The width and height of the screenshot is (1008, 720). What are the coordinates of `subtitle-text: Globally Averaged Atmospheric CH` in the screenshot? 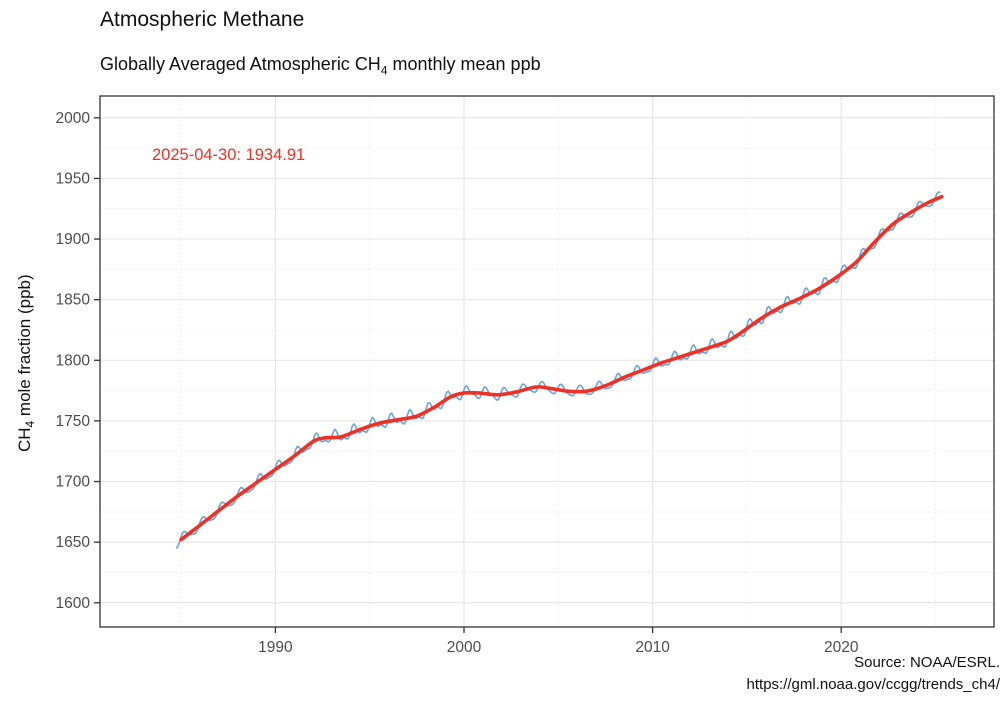 It's located at (240, 64).